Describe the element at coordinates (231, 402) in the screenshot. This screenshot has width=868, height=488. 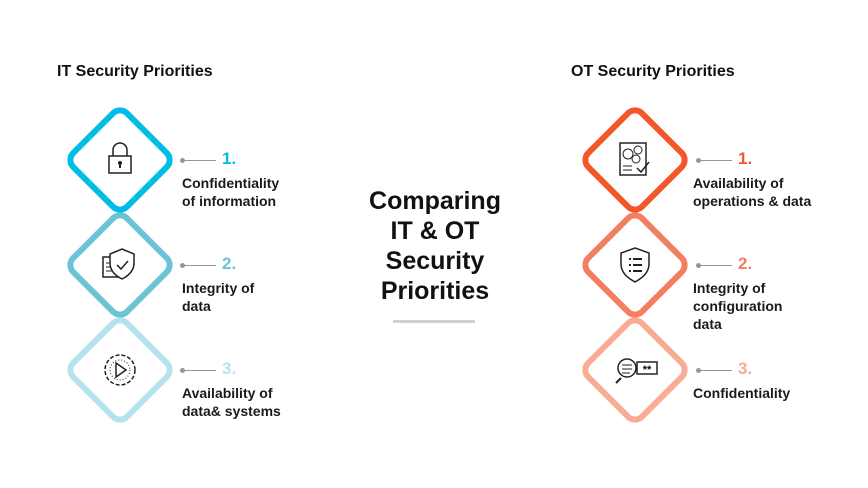
I see `priority-label: Availability of data& systems` at that location.